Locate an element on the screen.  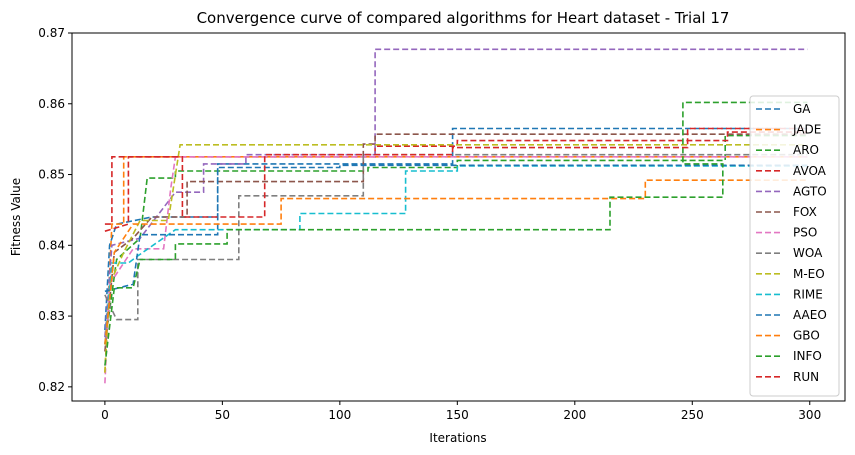
legend-label: RUN is located at coordinates (806, 377).